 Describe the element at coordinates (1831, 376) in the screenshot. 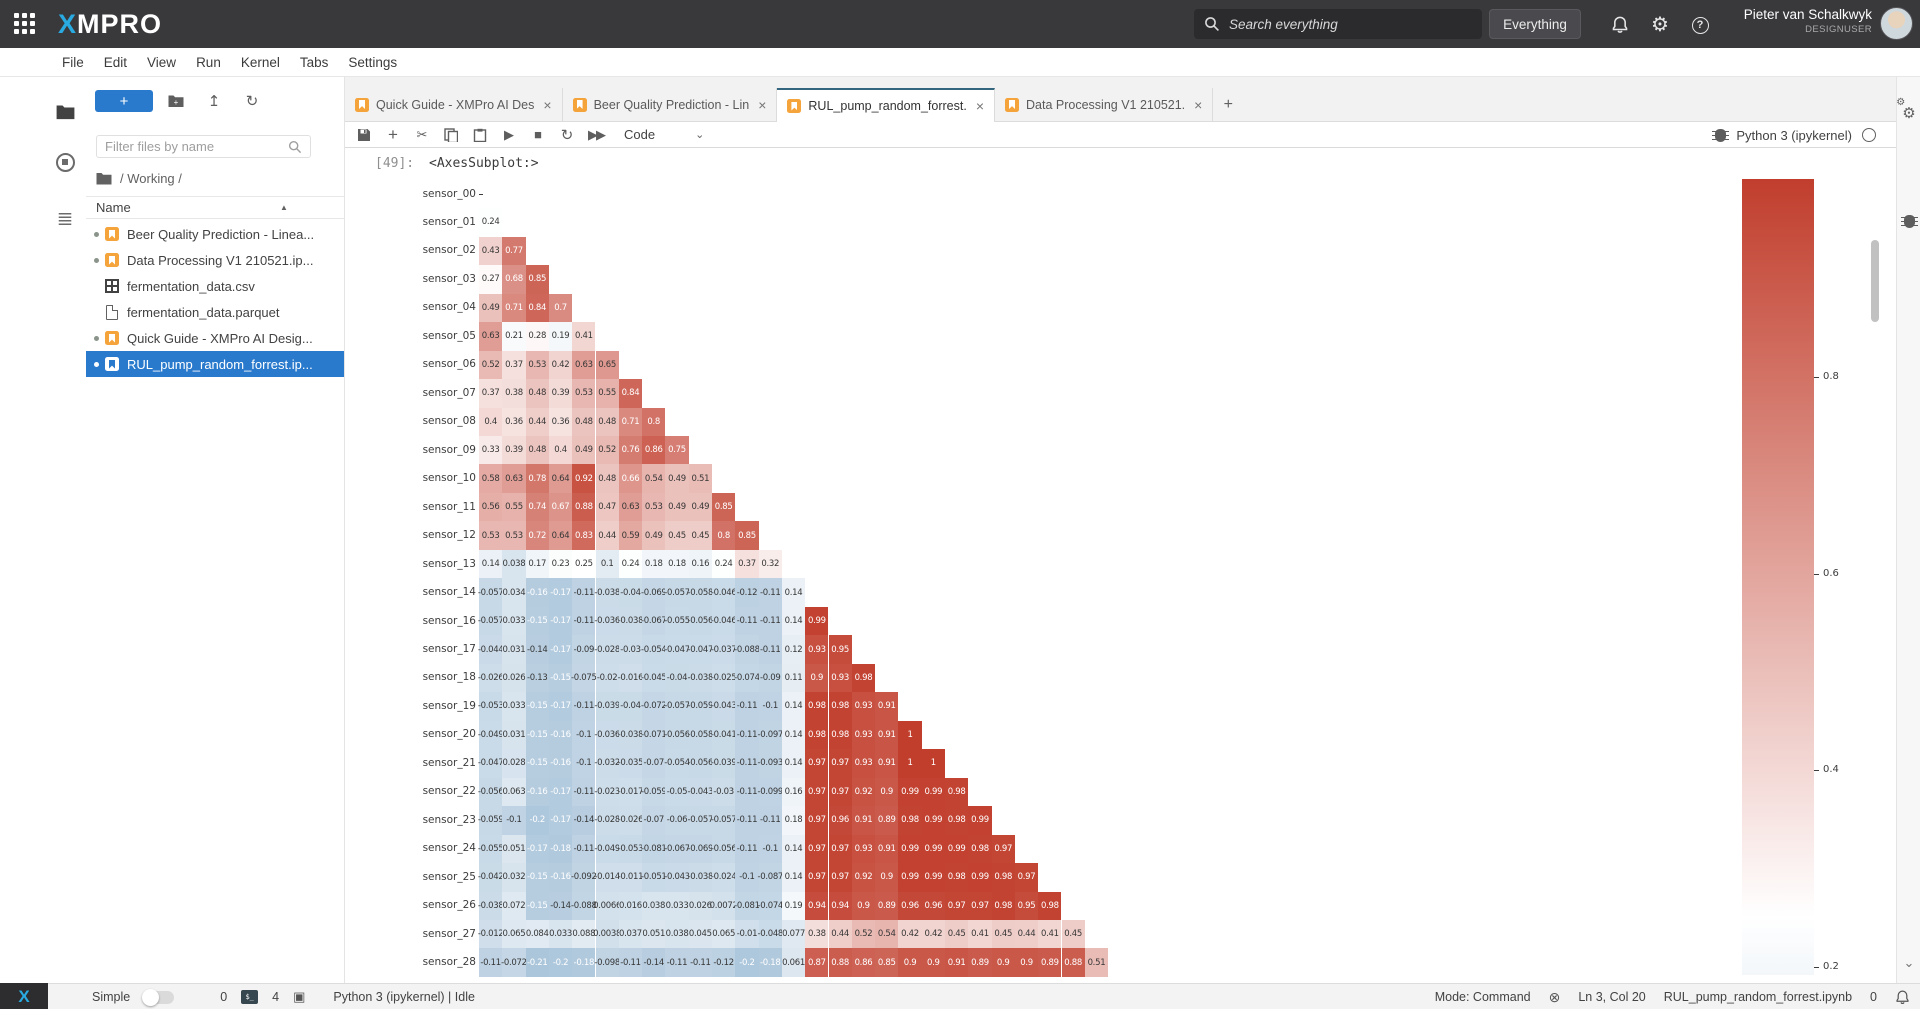

I see `colorbar-tick-label: 0.8` at that location.